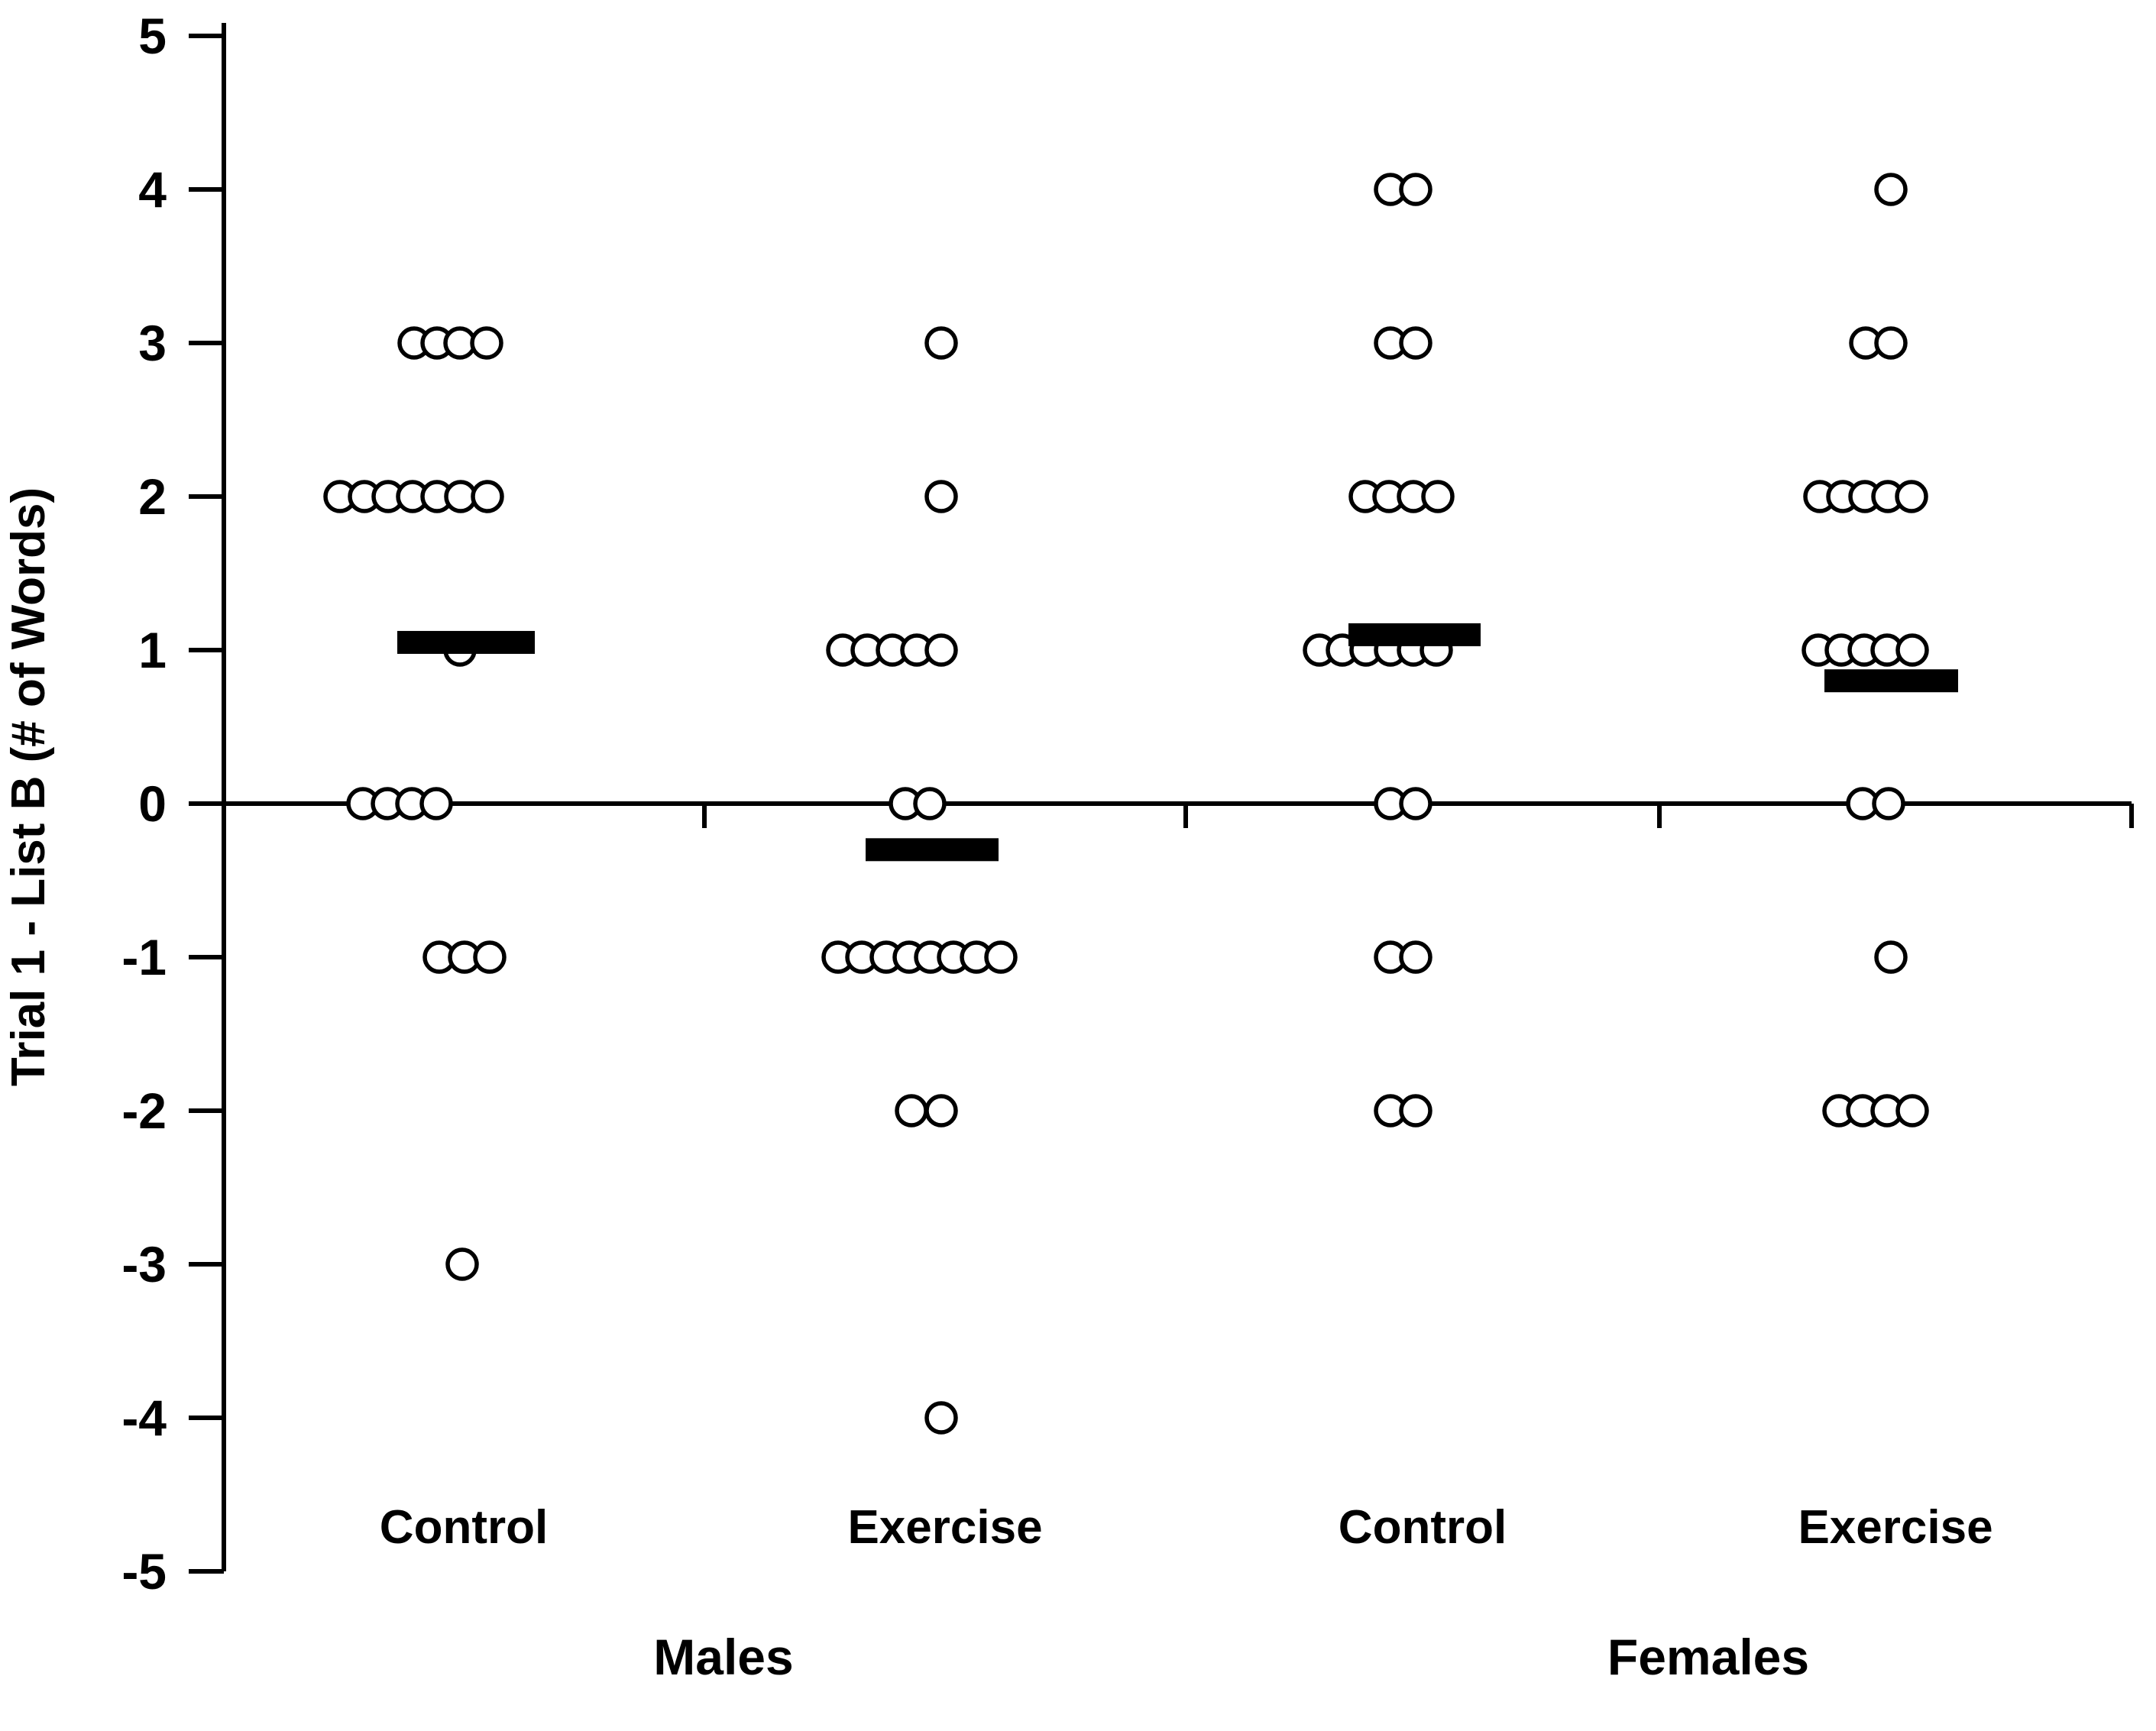 The width and height of the screenshot is (2156, 1731). Describe the element at coordinates (152, 496) in the screenshot. I see `y-tick-label: 2` at that location.